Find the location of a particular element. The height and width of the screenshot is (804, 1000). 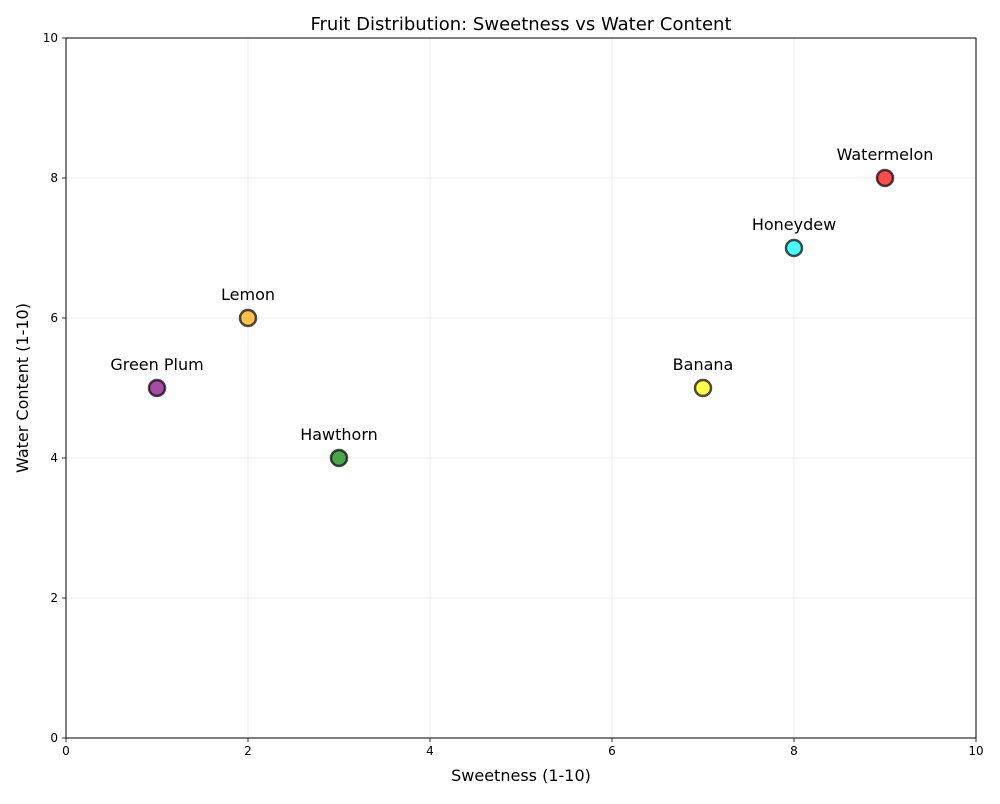

point-label-green-plum: Green Plum is located at coordinates (156, 364).